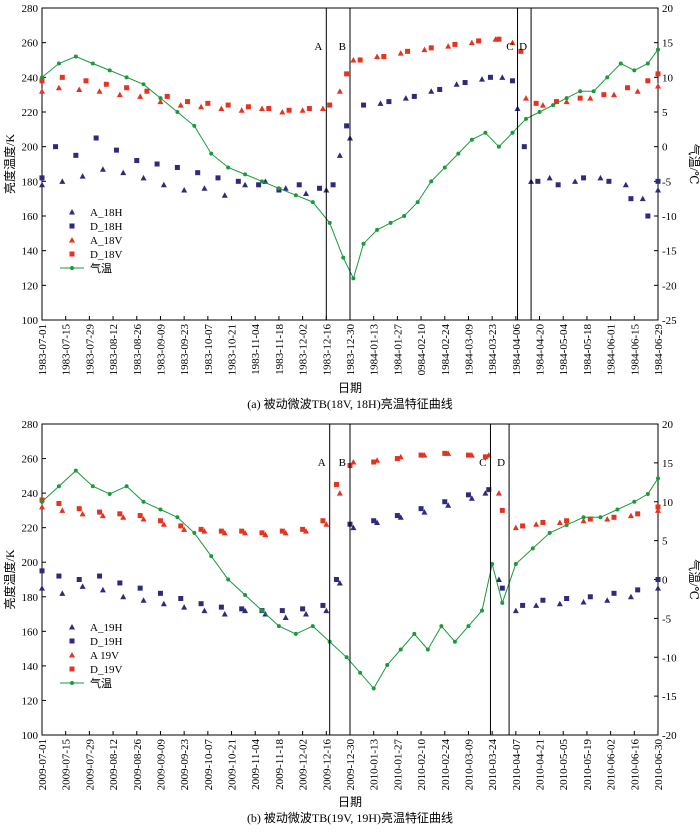 The height and width of the screenshot is (835, 700). Describe the element at coordinates (668, 464) in the screenshot. I see `y2-tick-label: 15` at that location.